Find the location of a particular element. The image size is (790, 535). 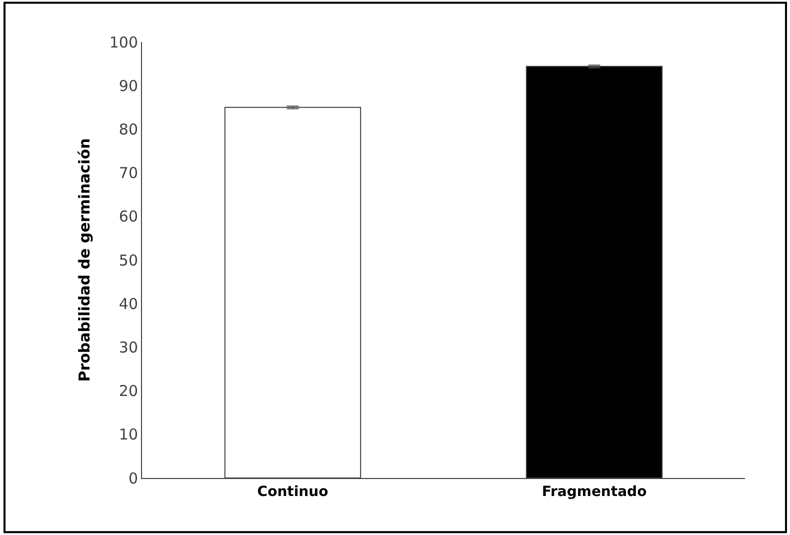

y-tick-label: 60 is located at coordinates (128, 217).